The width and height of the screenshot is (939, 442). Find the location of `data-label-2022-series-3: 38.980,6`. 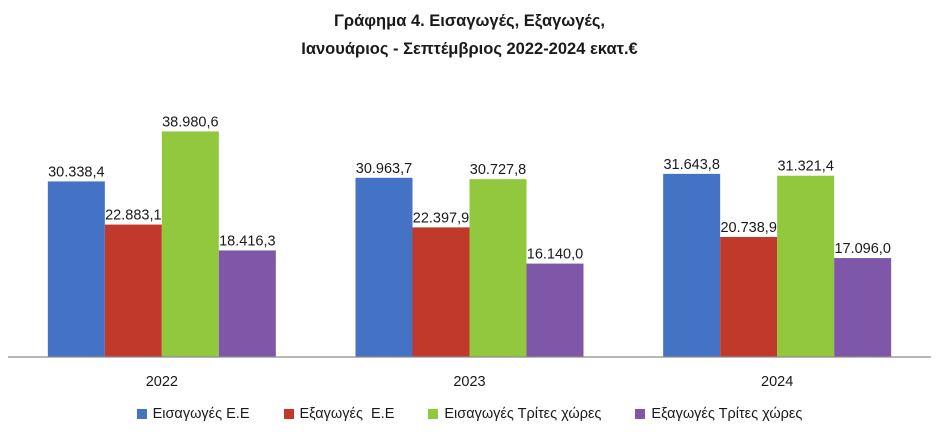

data-label-2022-series-3: 38.980,6 is located at coordinates (190, 122).